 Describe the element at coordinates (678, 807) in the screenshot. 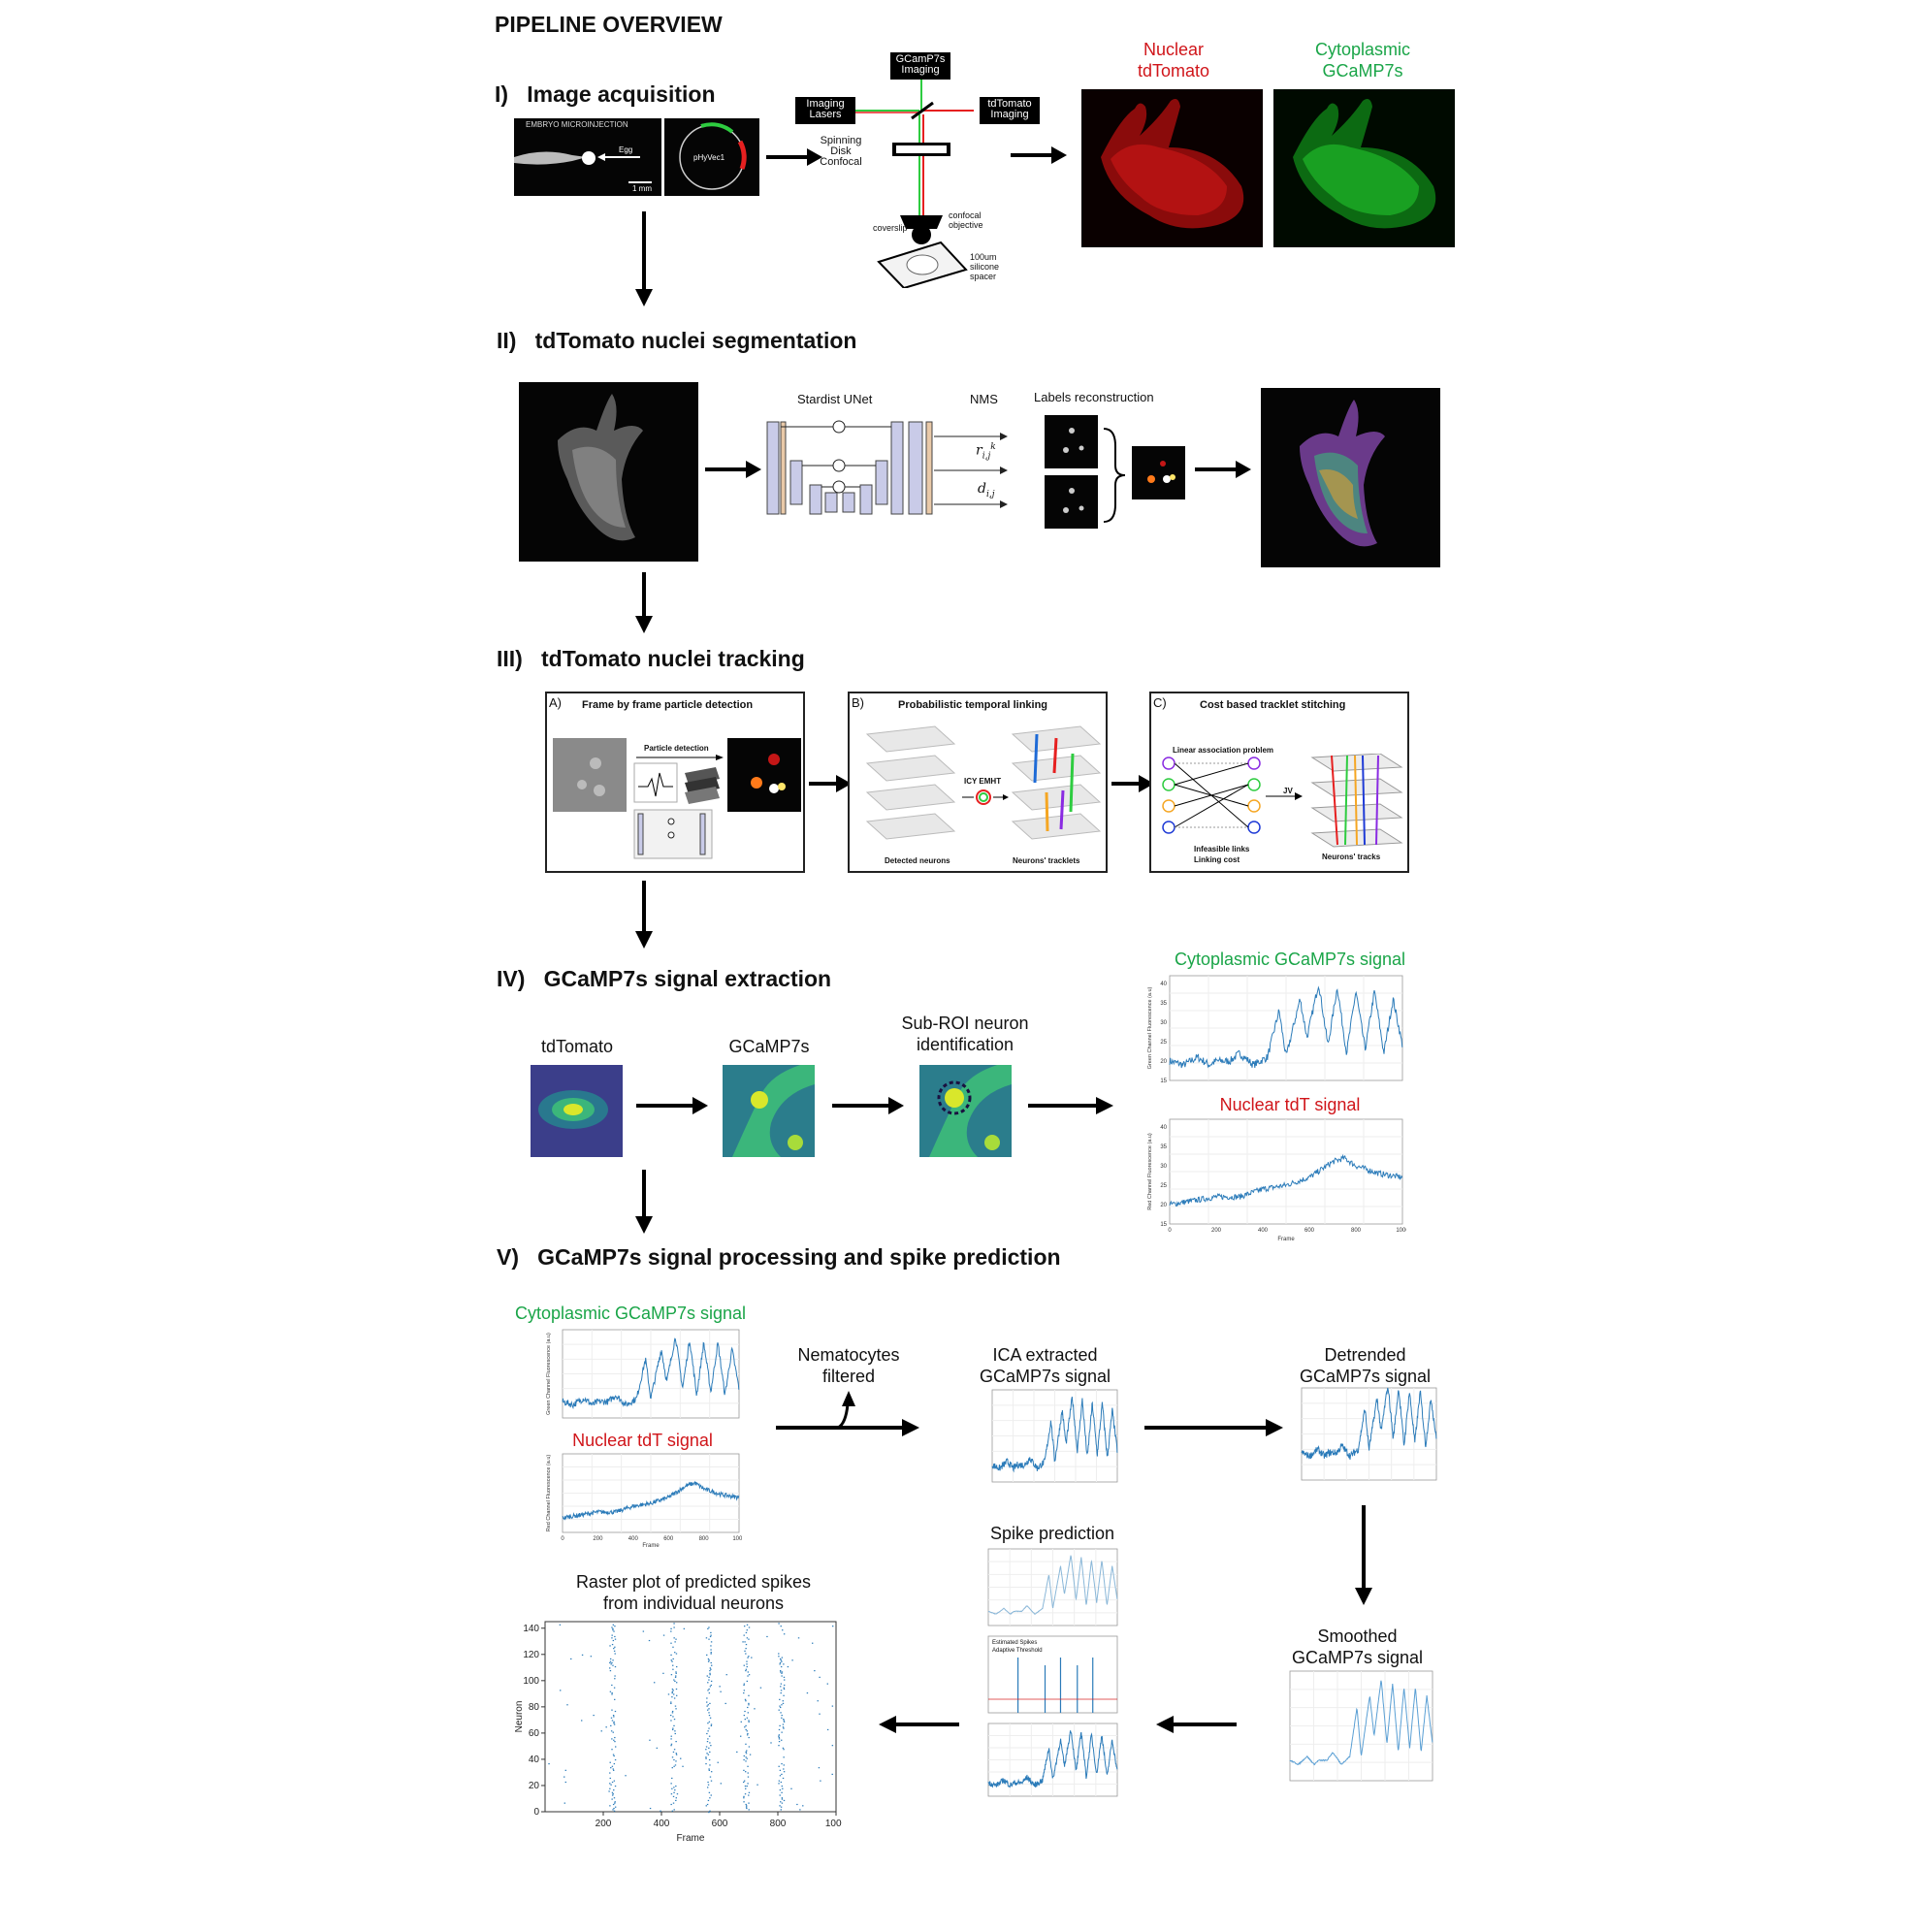

I see `detection-network-drawing` at that location.